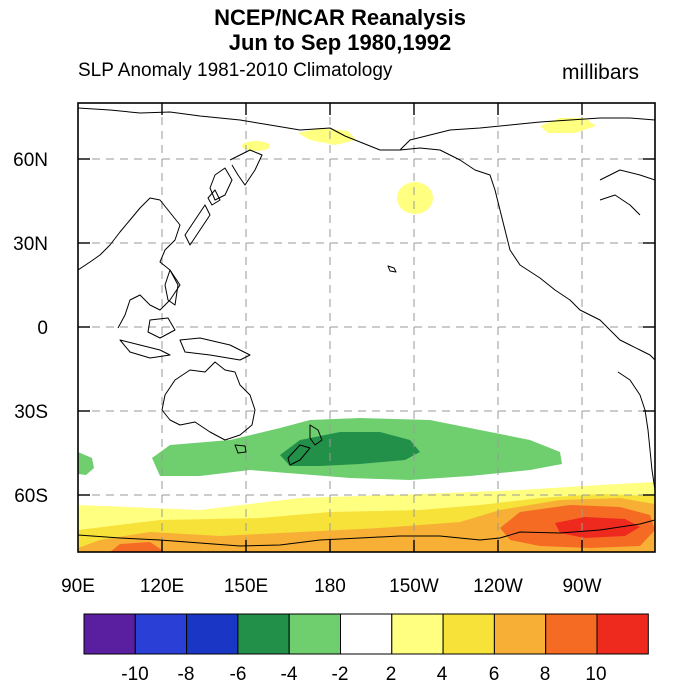 The image size is (680, 699). Describe the element at coordinates (238, 674) in the screenshot. I see `colorbar-label: -6` at that location.